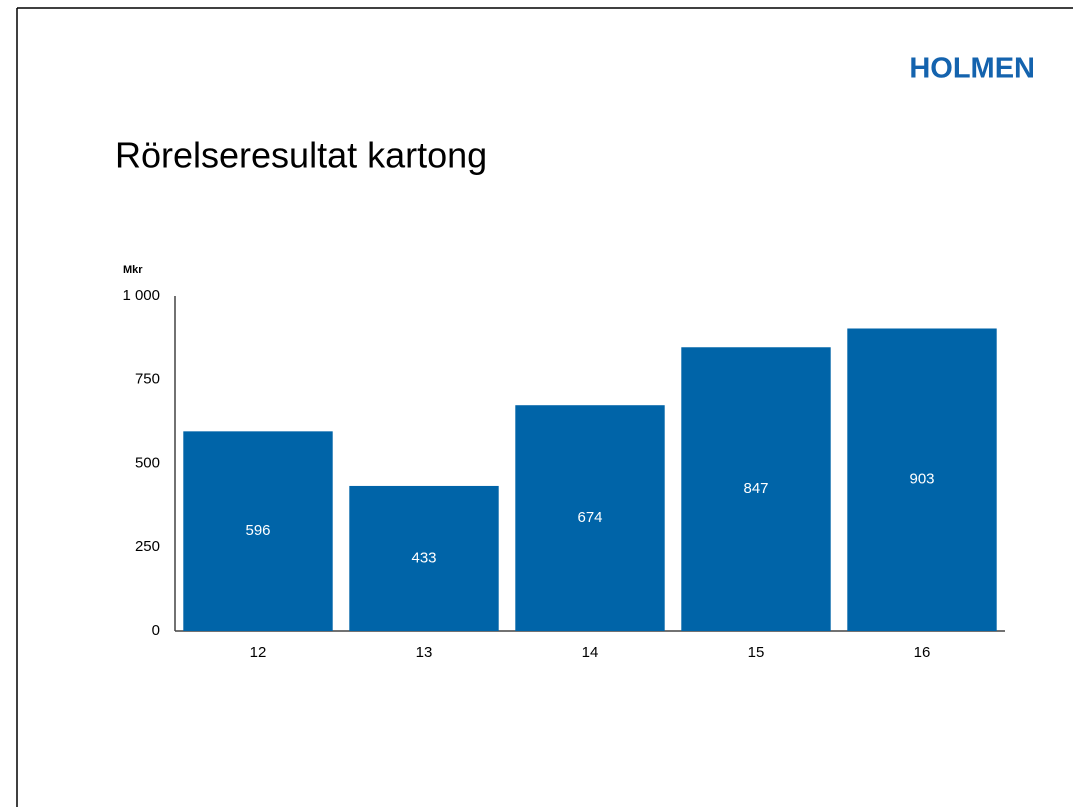 Image resolution: width=1073 pixels, height=807 pixels. What do you see at coordinates (424, 652) in the screenshot?
I see `x-tick-label: 13` at bounding box center [424, 652].